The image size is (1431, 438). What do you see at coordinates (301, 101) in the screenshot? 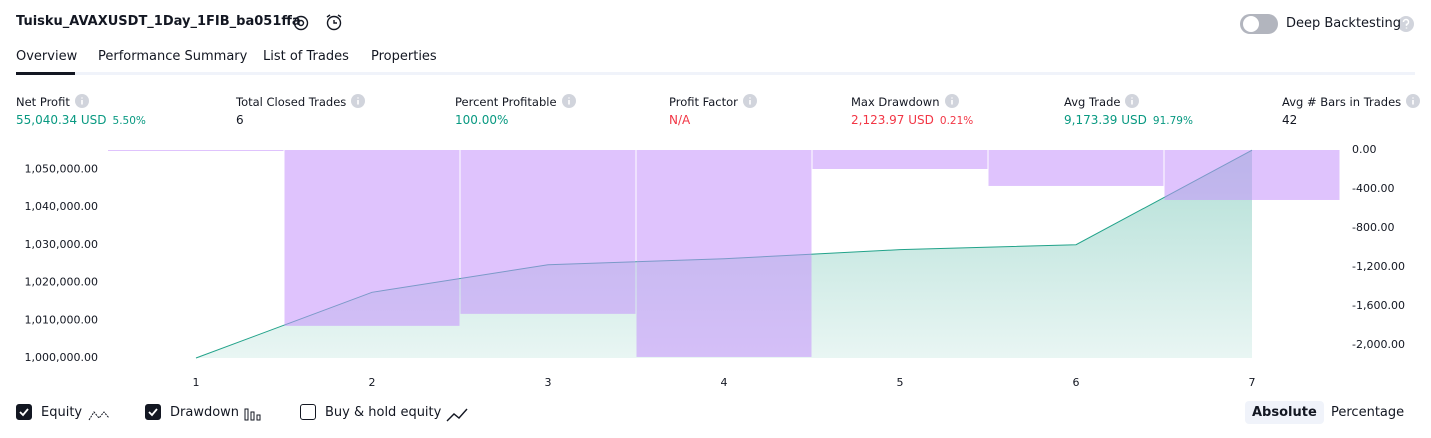
I see `metric-label: Total Closed Trades` at bounding box center [301, 101].